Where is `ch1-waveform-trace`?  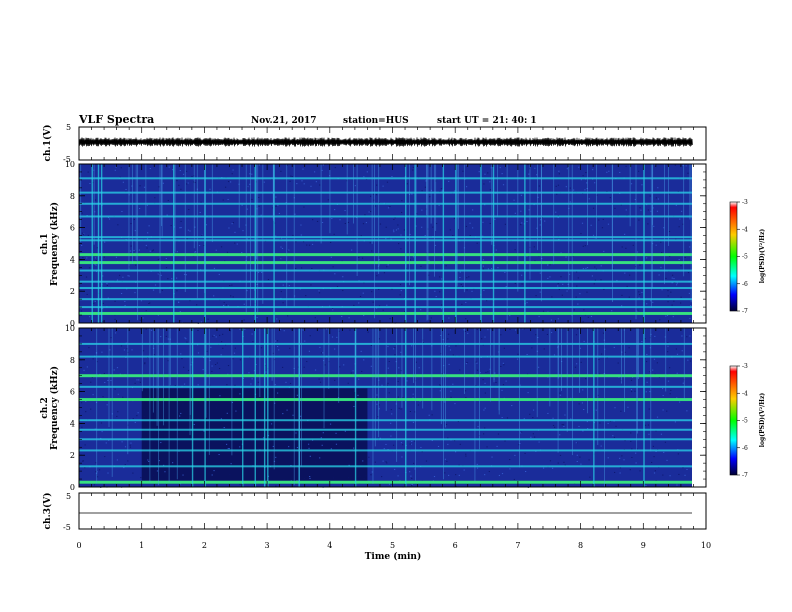 ch1-waveform-trace is located at coordinates (386, 141).